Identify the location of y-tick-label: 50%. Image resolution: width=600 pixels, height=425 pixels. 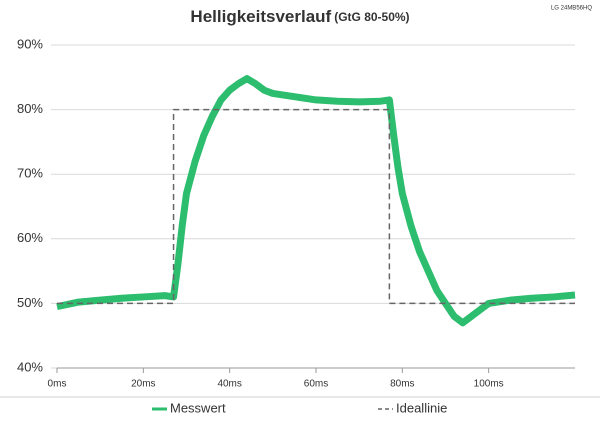
(30, 302).